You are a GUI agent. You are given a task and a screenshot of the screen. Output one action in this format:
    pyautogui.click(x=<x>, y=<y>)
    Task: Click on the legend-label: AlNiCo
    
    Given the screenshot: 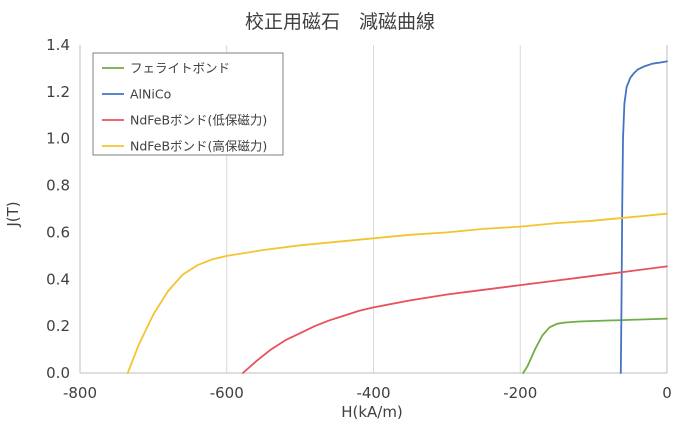 What is the action you would take?
    pyautogui.click(x=150, y=94)
    